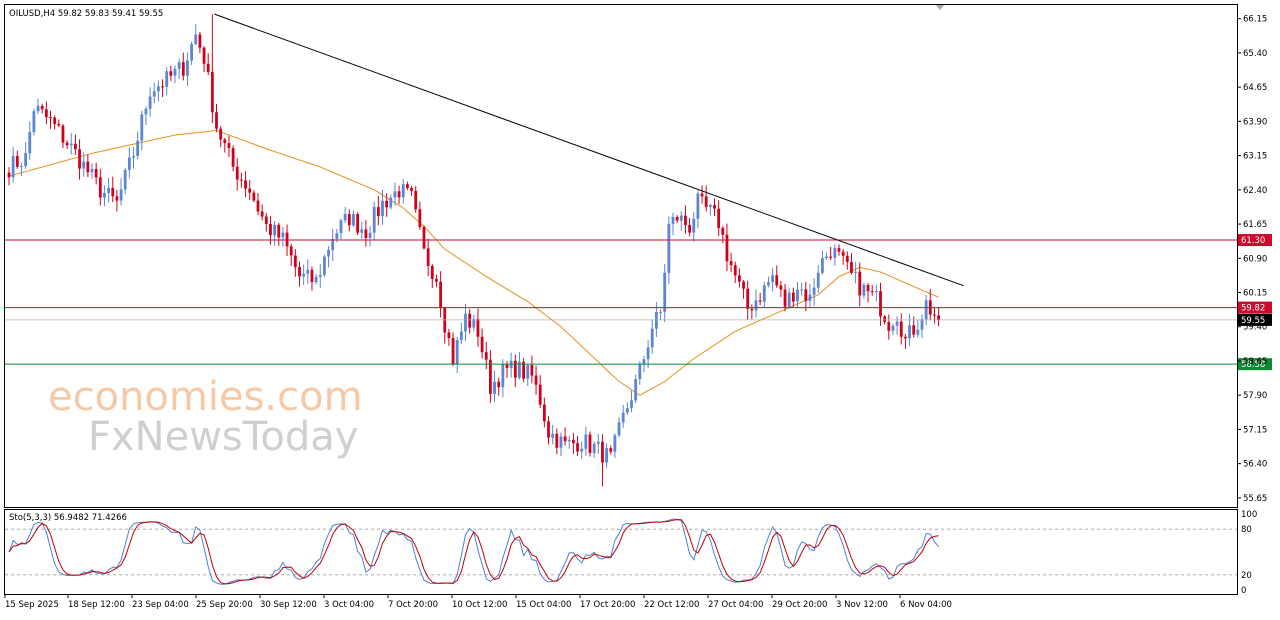  I want to click on price-tick-label: 61.65, so click(1255, 225).